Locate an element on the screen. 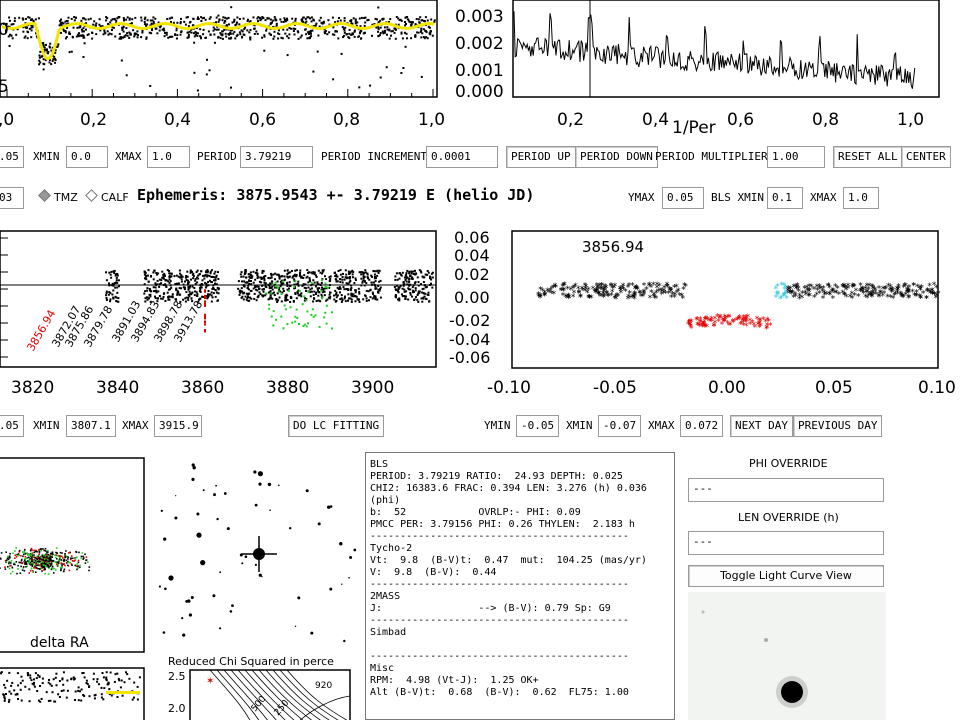  fit-curve is located at coordinates (218, 41).